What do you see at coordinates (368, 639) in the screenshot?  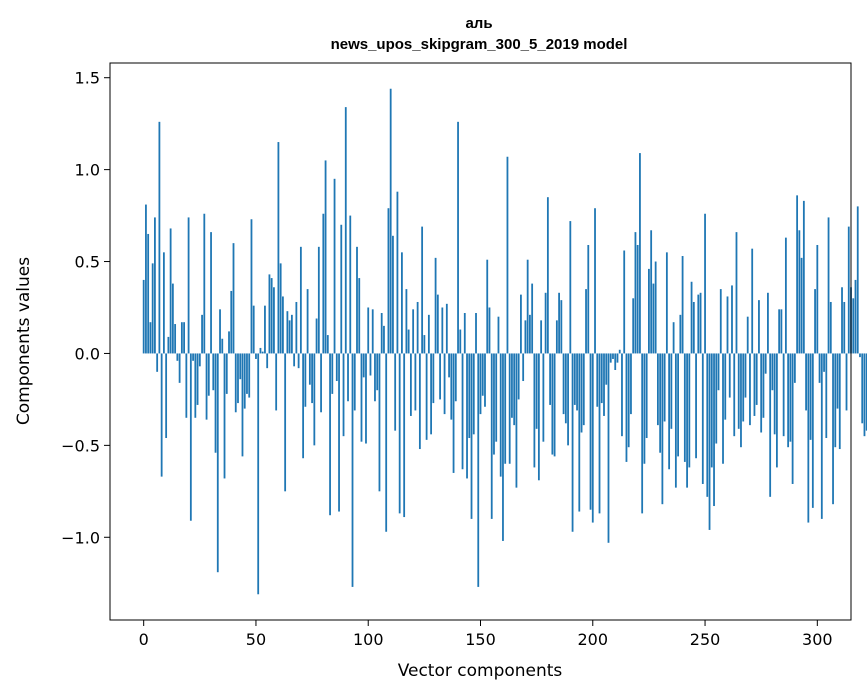 I see `x-tick-label: 100` at bounding box center [368, 639].